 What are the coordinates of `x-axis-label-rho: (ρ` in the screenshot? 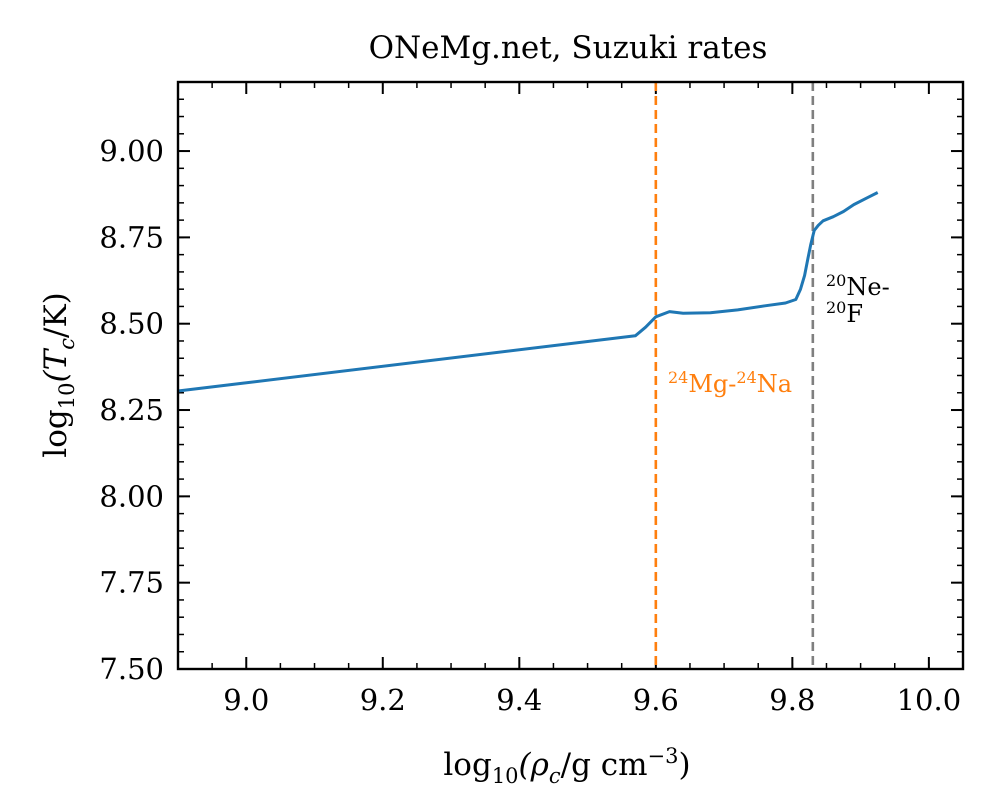 It's located at (534, 765).